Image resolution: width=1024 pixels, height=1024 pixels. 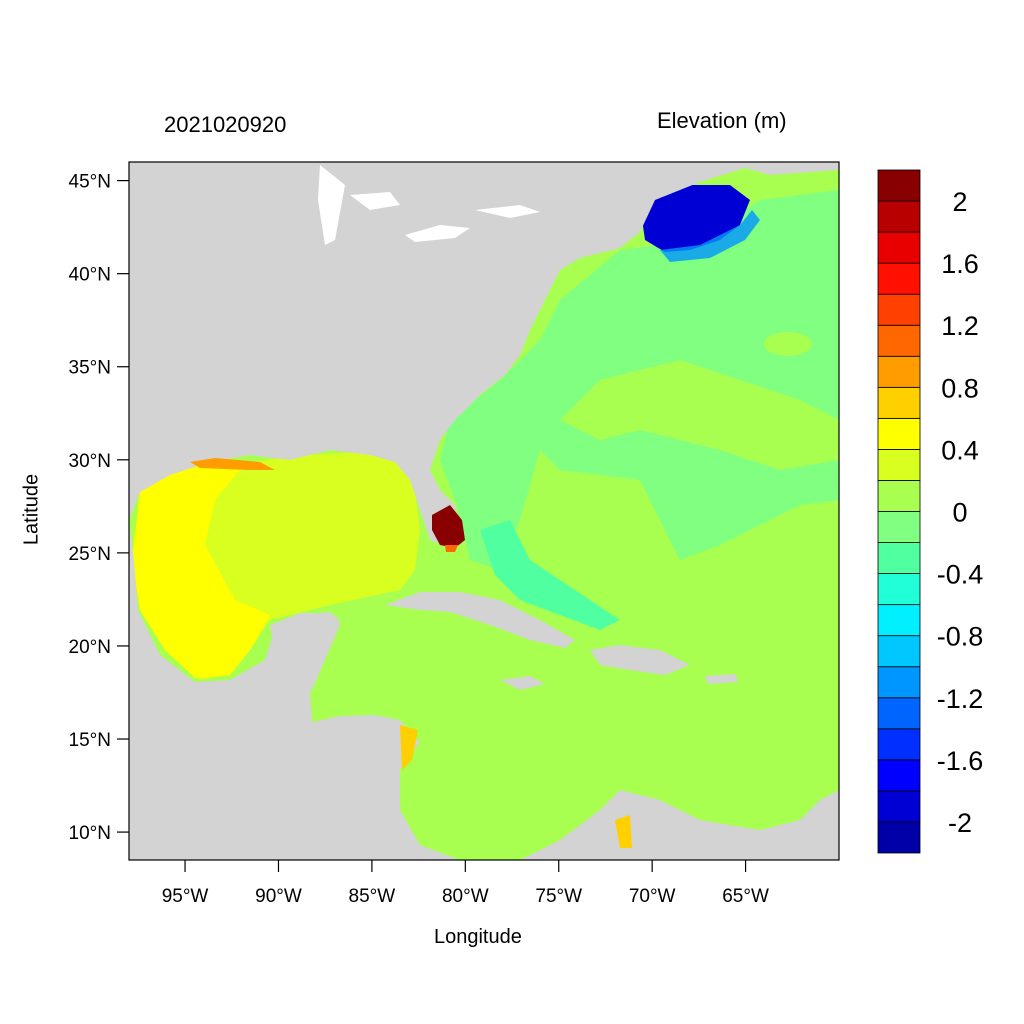 What do you see at coordinates (745, 896) in the screenshot?
I see `x-tick-label: 65°W` at bounding box center [745, 896].